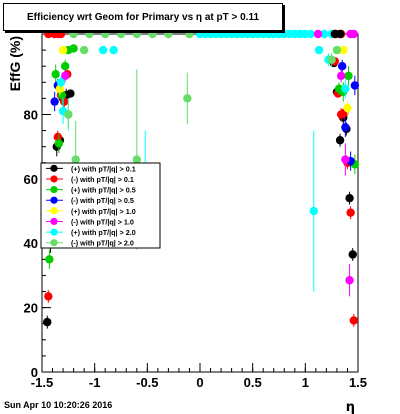 The image size is (400, 414). Describe the element at coordinates (201, 34) in the screenshot. I see `overflow-row` at that location.